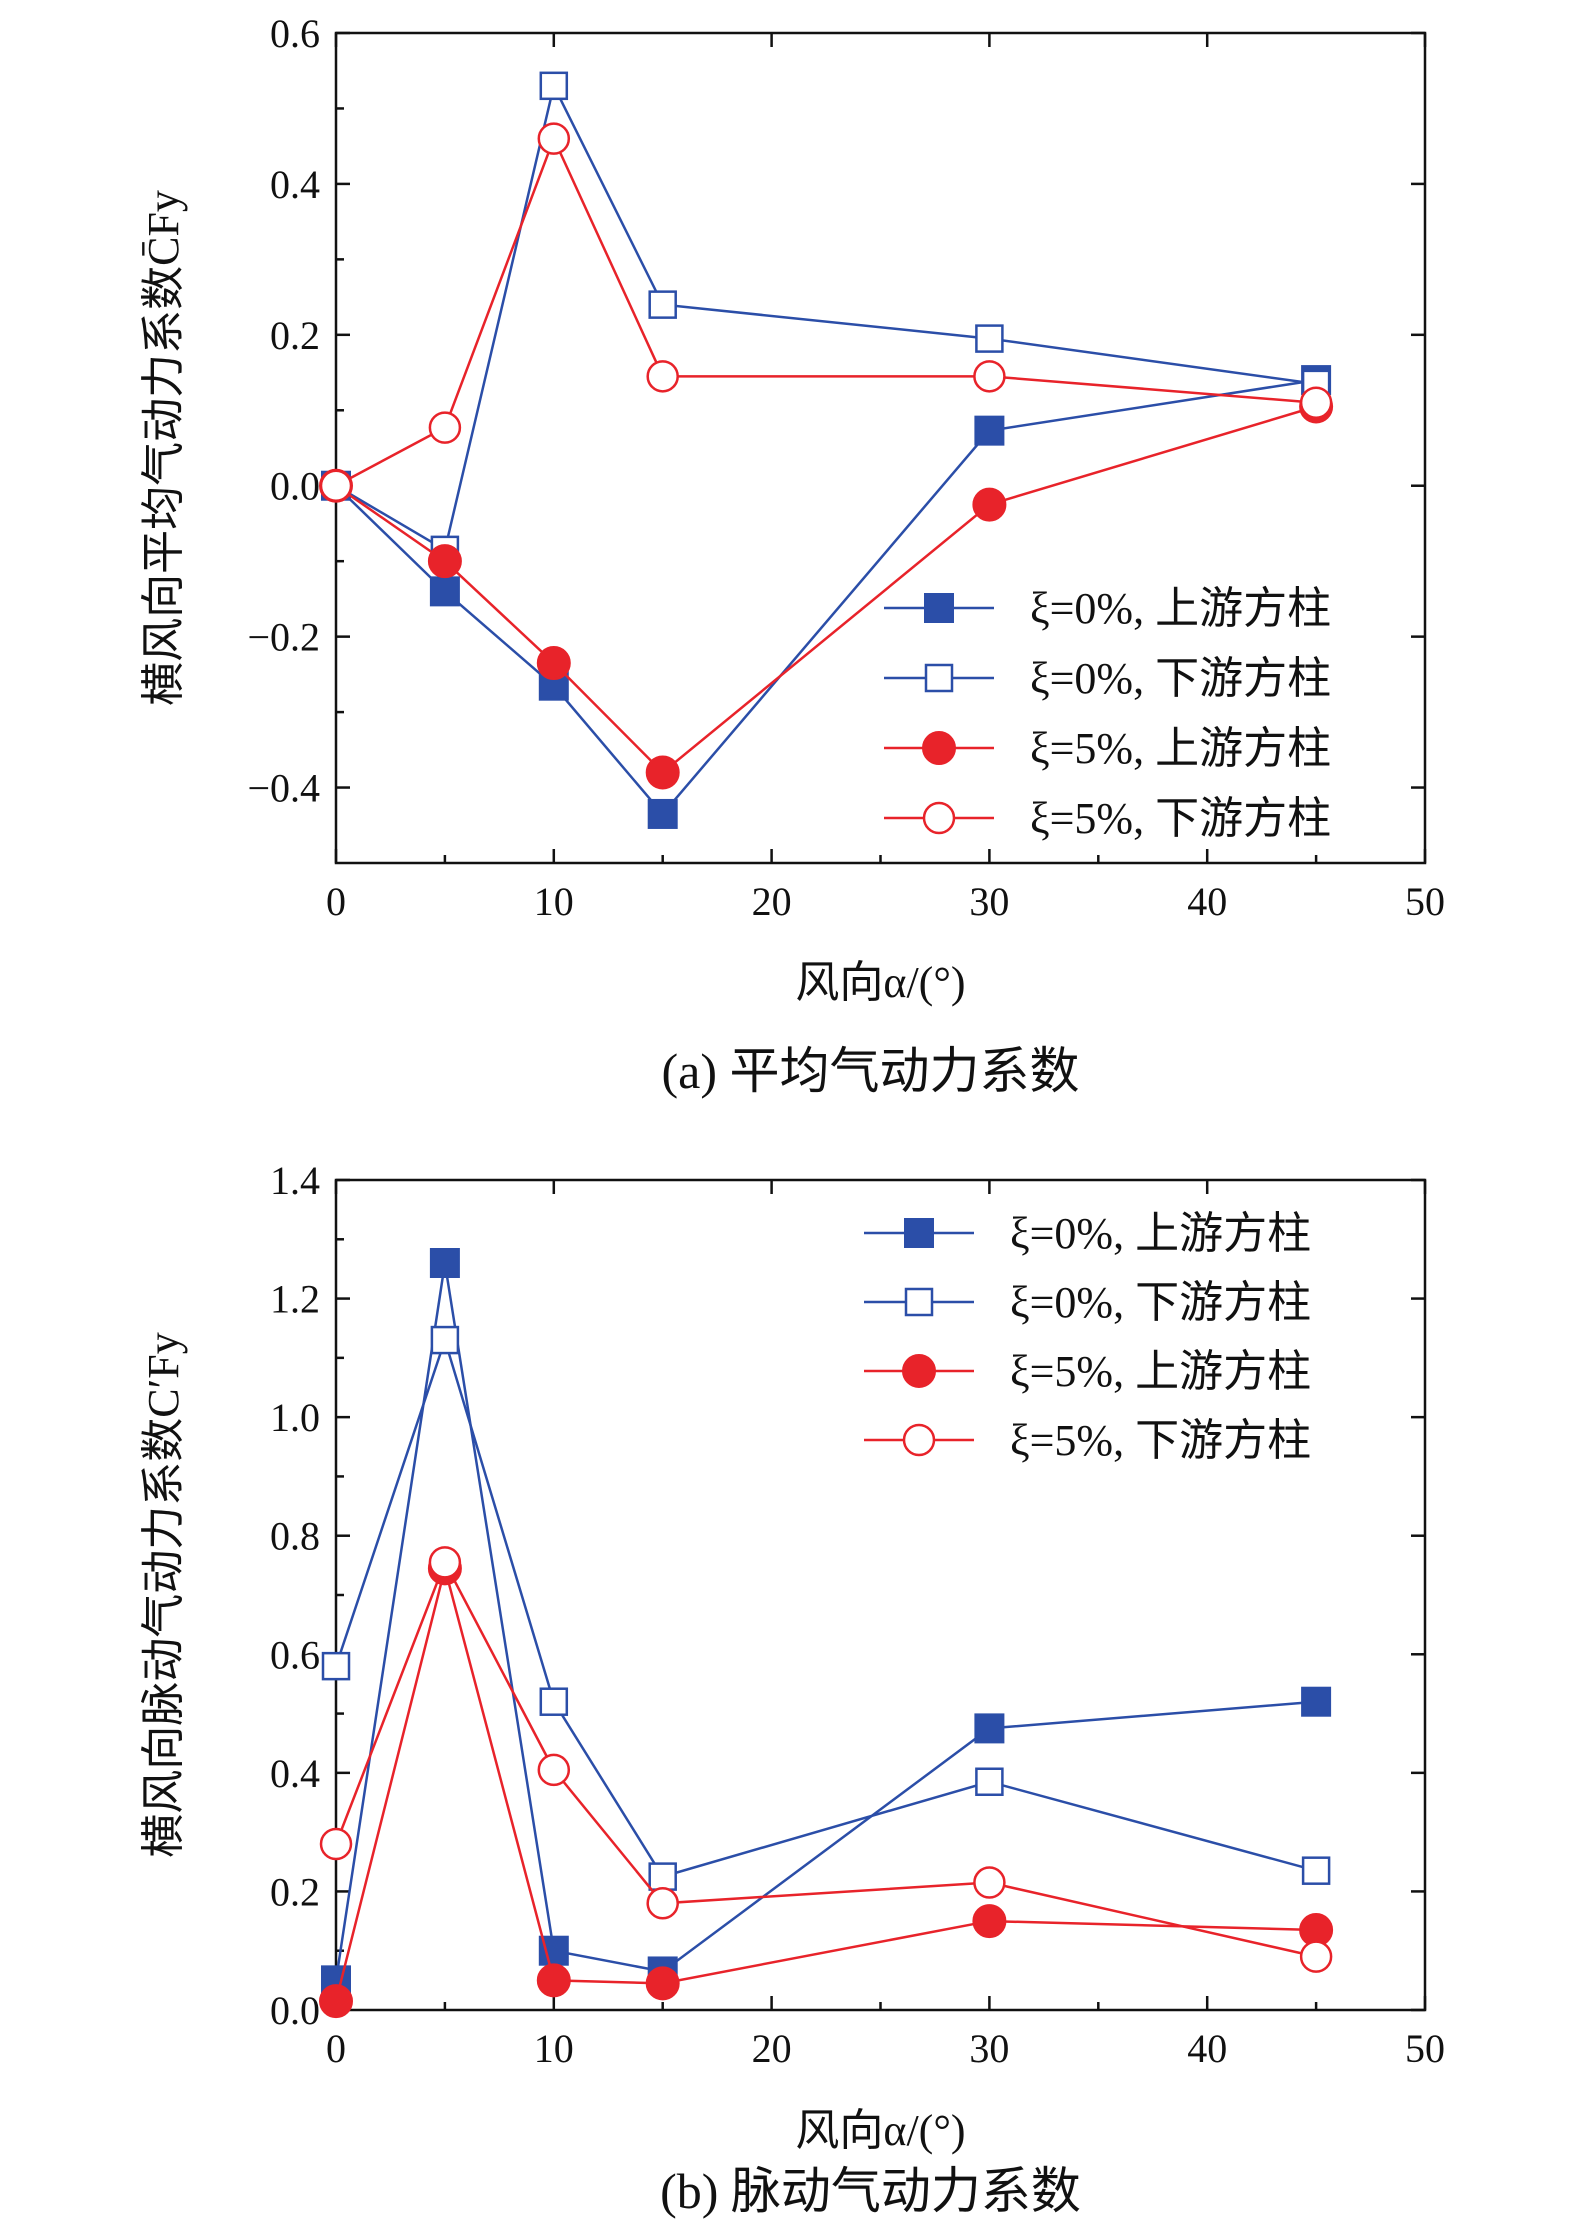 The image size is (1575, 2229). I want to click on y-axis-title: 横风向脉动气动力系数C′Fy, so click(163, 1594).